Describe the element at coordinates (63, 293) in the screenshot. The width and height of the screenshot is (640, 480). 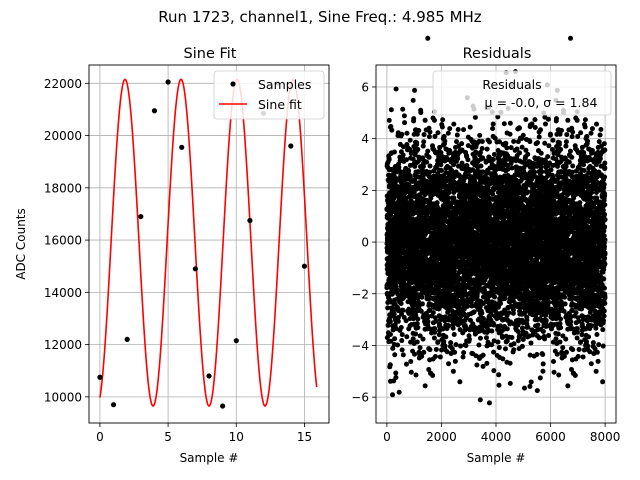
I see `sine-fit-ytick-label: 14000` at that location.